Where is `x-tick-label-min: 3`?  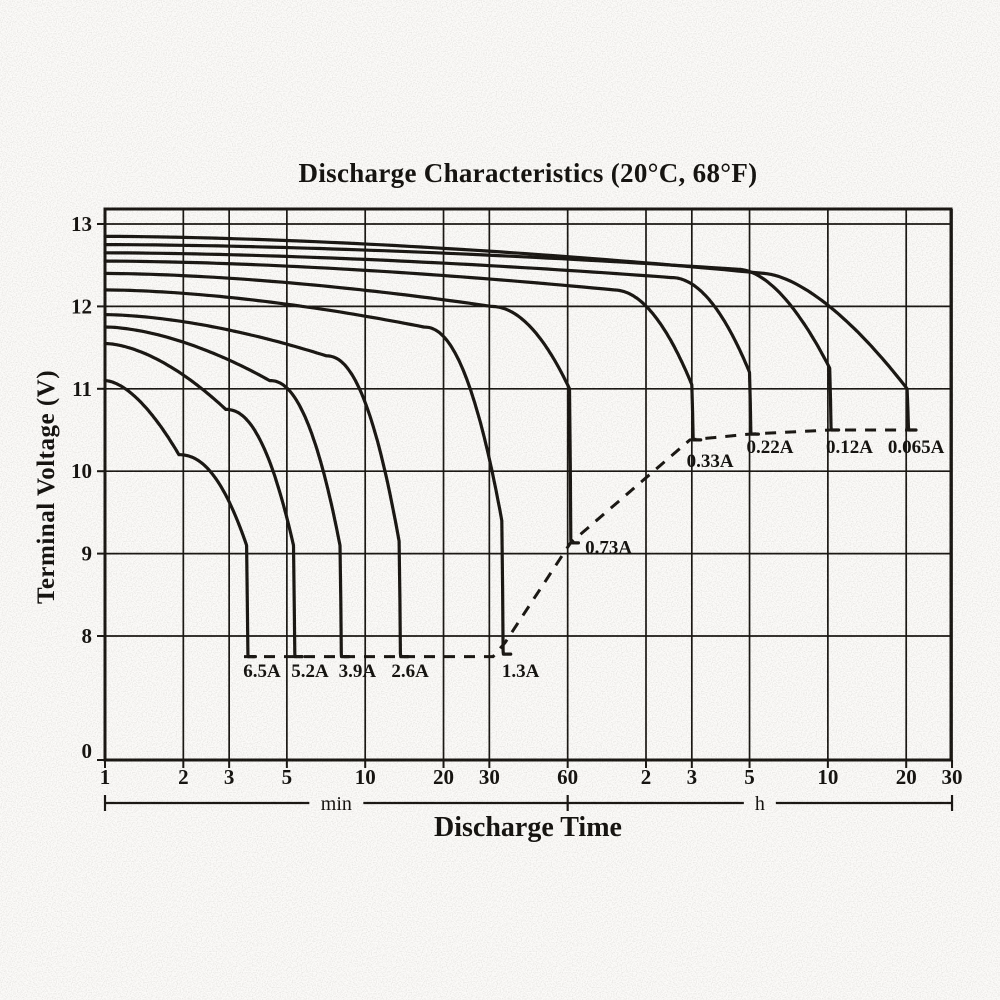
x-tick-label-min: 3 is located at coordinates (229, 777).